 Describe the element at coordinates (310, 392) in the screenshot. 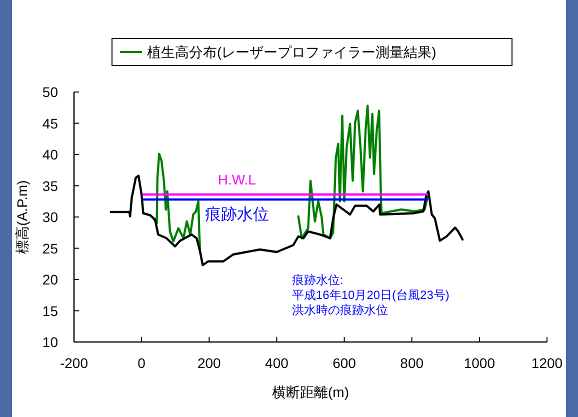

I see `x-axis-title: 横断距離(m)` at that location.